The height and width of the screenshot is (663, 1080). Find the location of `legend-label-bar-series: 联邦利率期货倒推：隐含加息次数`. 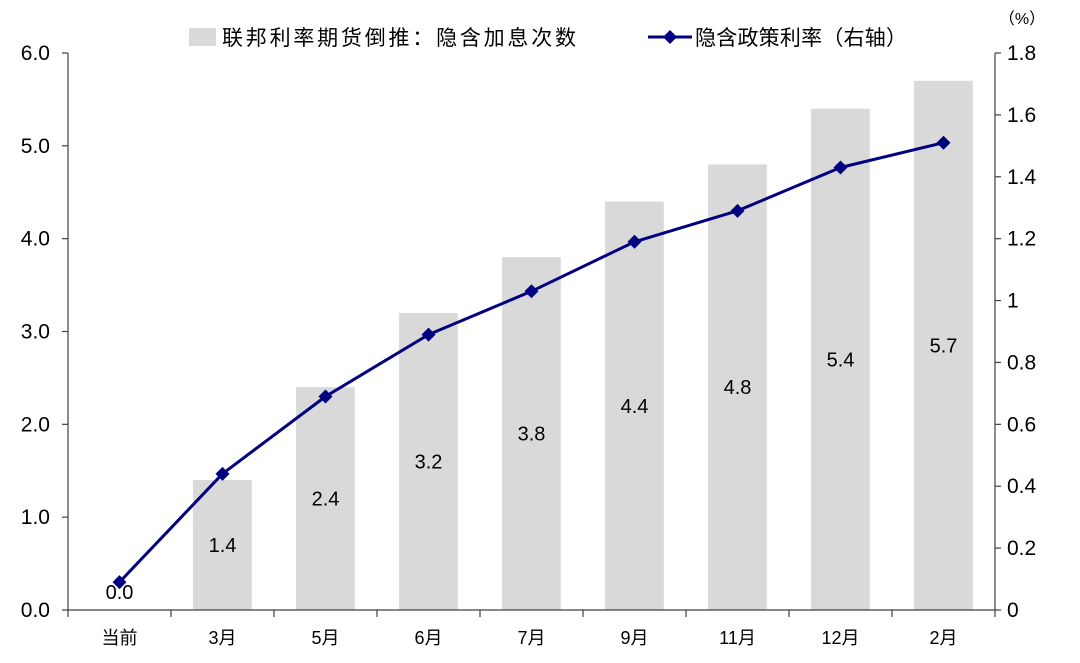

legend-label-bar-series: 联邦利率期货倒推：隐含加息次数 is located at coordinates (399, 38).